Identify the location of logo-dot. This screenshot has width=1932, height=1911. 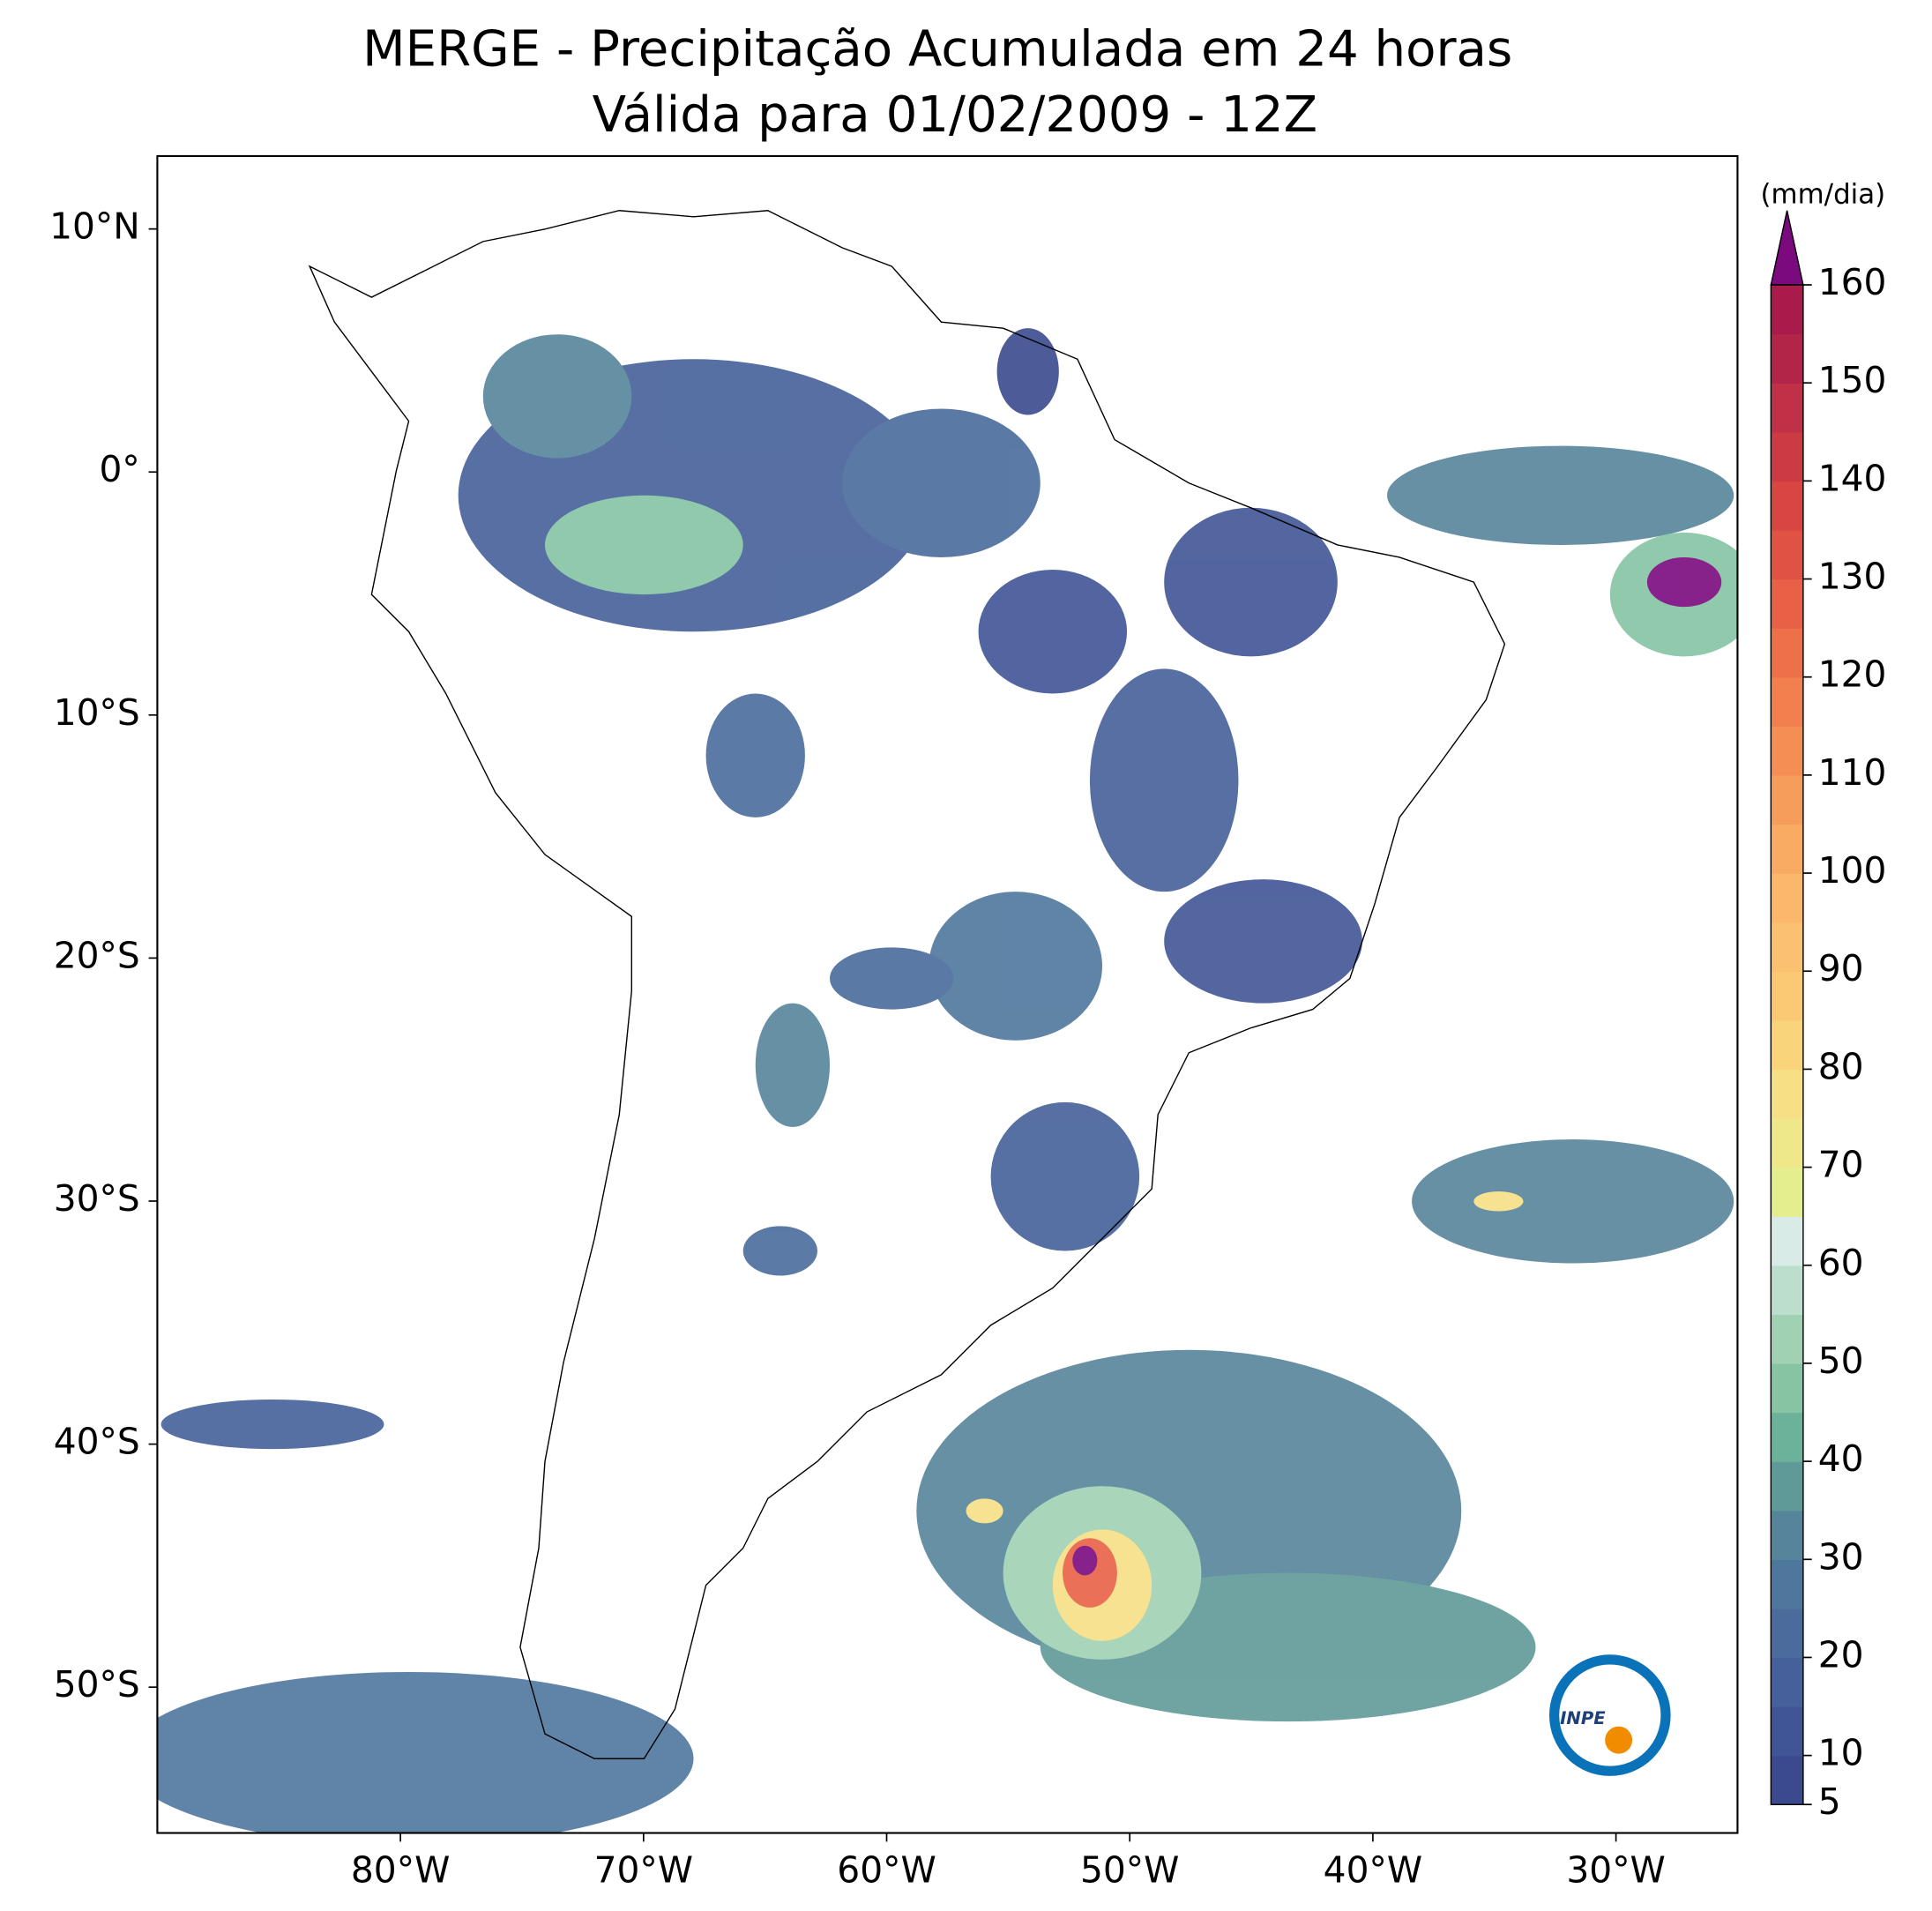
(1619, 1740).